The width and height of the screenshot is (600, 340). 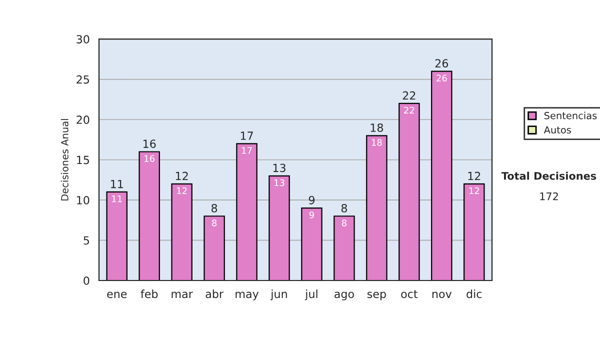 I want to click on total-label: 26, so click(x=441, y=63).